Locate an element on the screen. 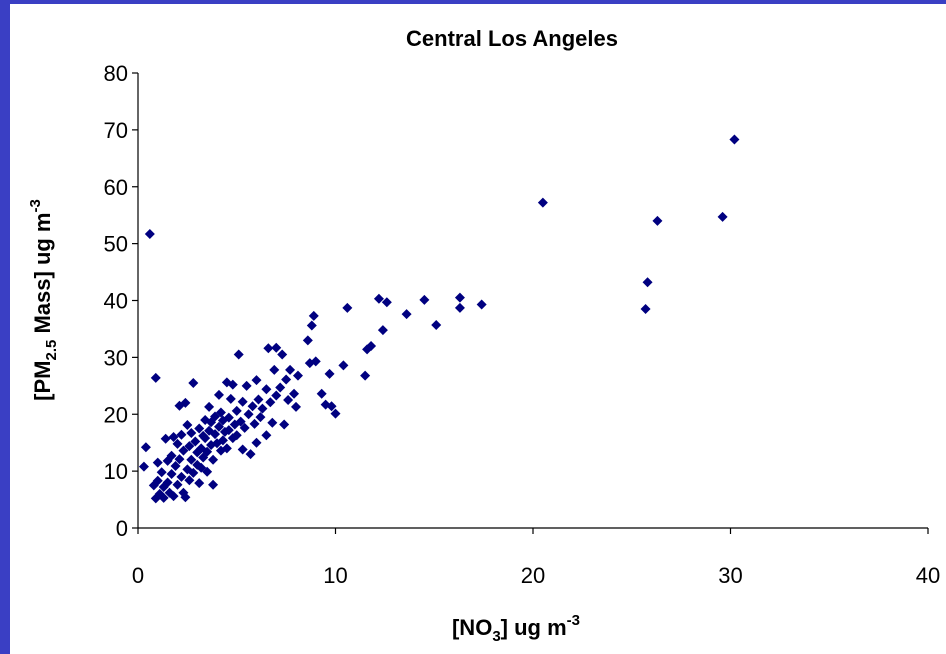  y-tick-label: 30 is located at coordinates (116, 357).